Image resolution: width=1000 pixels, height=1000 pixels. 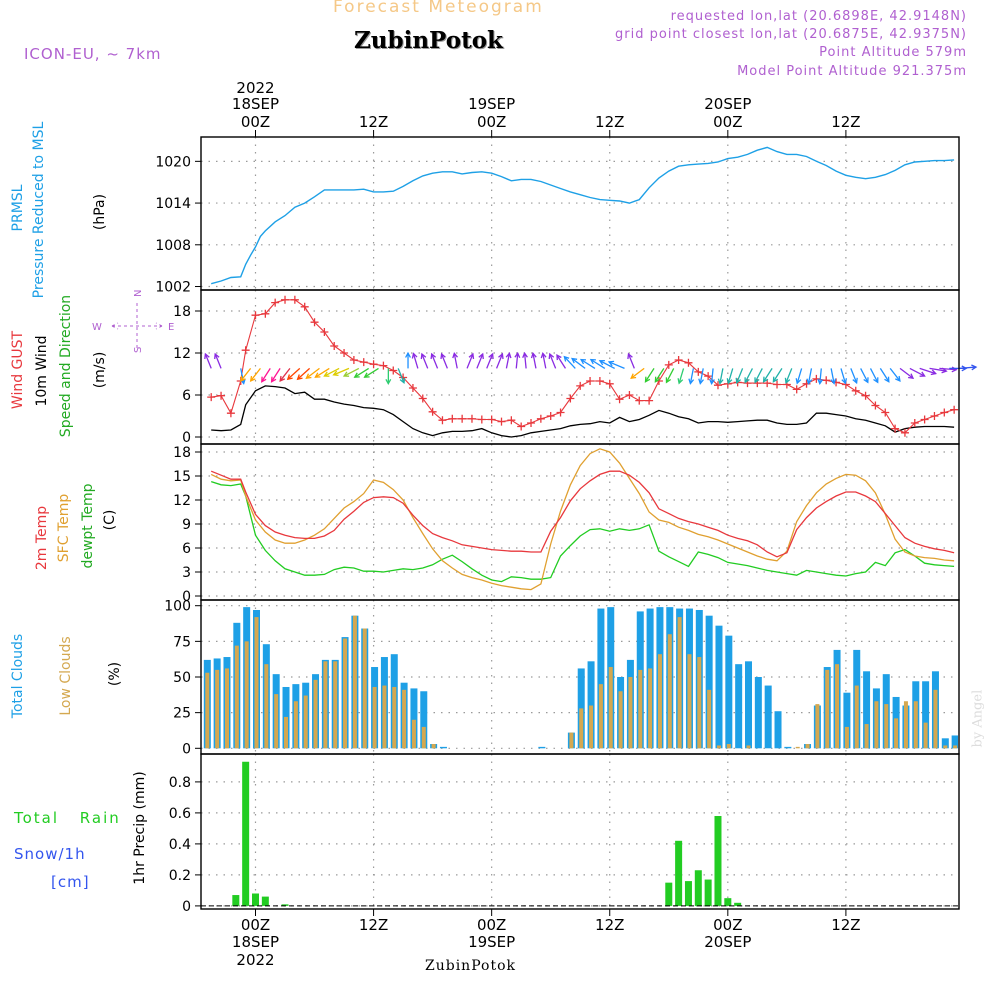 What do you see at coordinates (182, 642) in the screenshot?
I see `cloud-tick-label: 75` at bounding box center [182, 642].